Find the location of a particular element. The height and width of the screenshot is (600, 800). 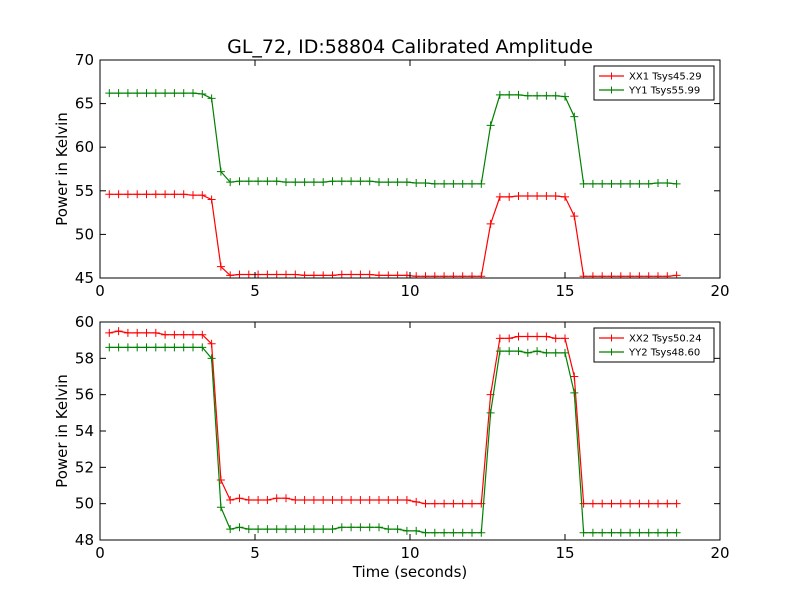

y-tick-label: 50 is located at coordinates (84, 234).